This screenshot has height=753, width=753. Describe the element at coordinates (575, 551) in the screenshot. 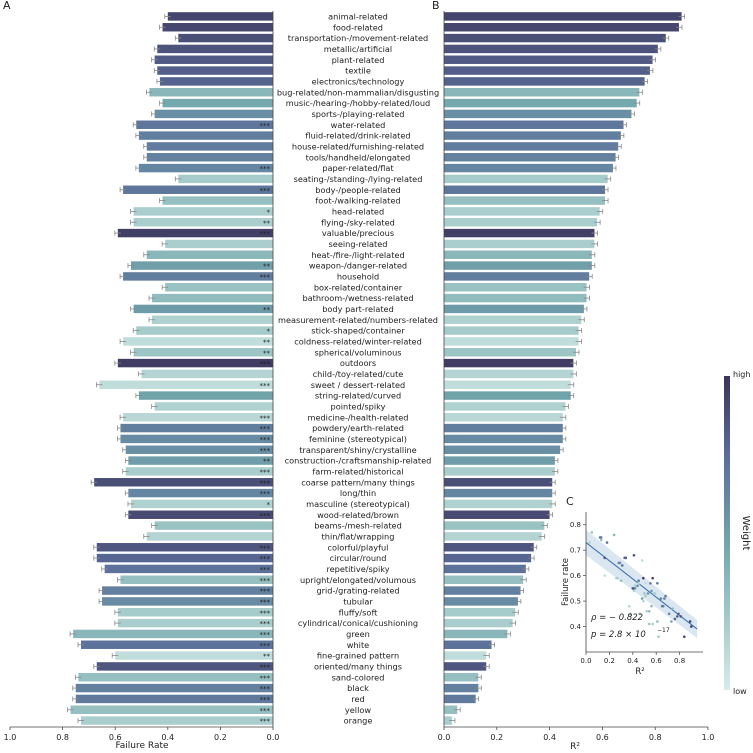

I see `tick-label-c-y: 0.7` at that location.